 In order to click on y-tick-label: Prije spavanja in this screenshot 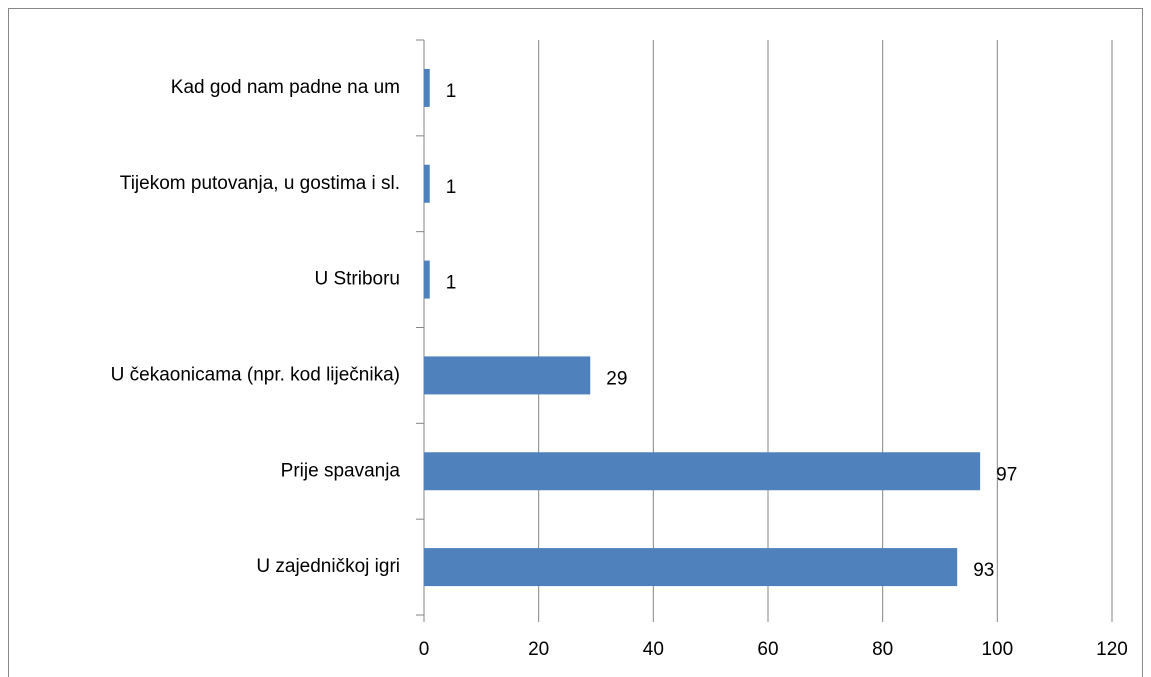, I will do `click(341, 470)`.